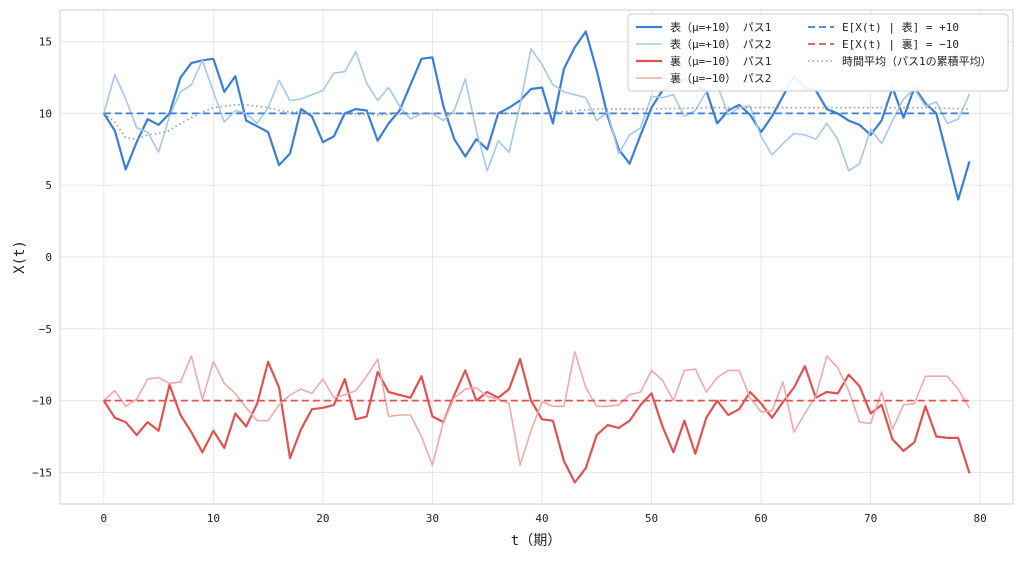 This screenshot has width=1024, height=561. I want to click on x-tick-label: 10, so click(213, 518).